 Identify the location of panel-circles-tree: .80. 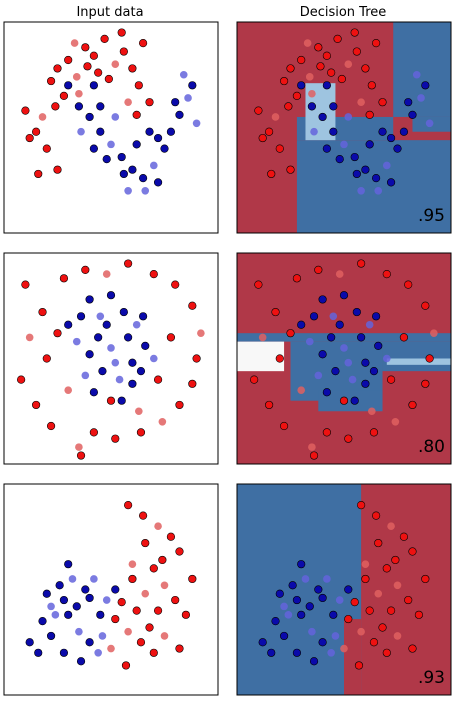
(344, 358).